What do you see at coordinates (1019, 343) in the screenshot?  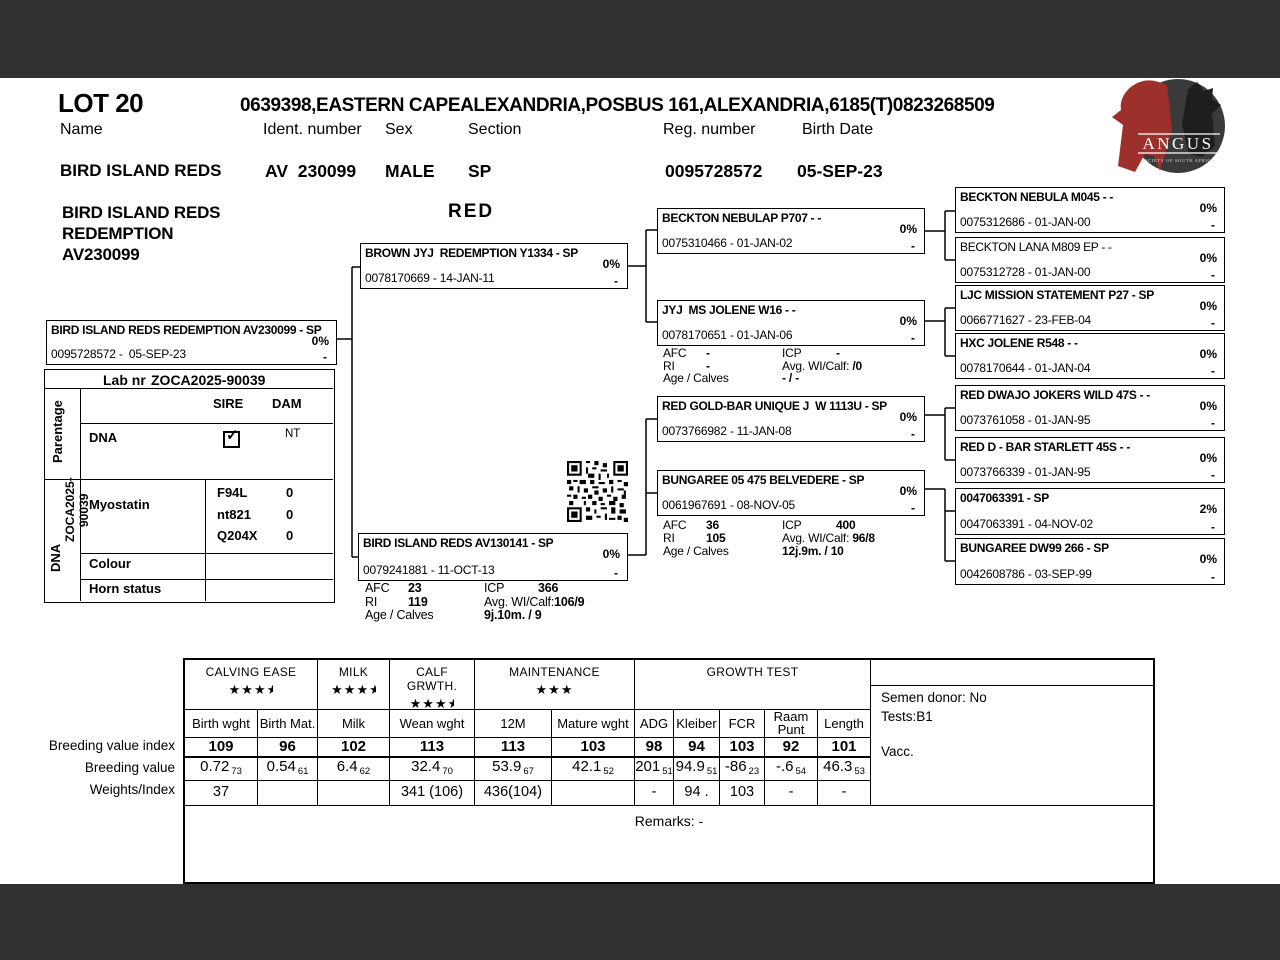 I see `animal-title: HXC JOLENE R548 - -` at bounding box center [1019, 343].